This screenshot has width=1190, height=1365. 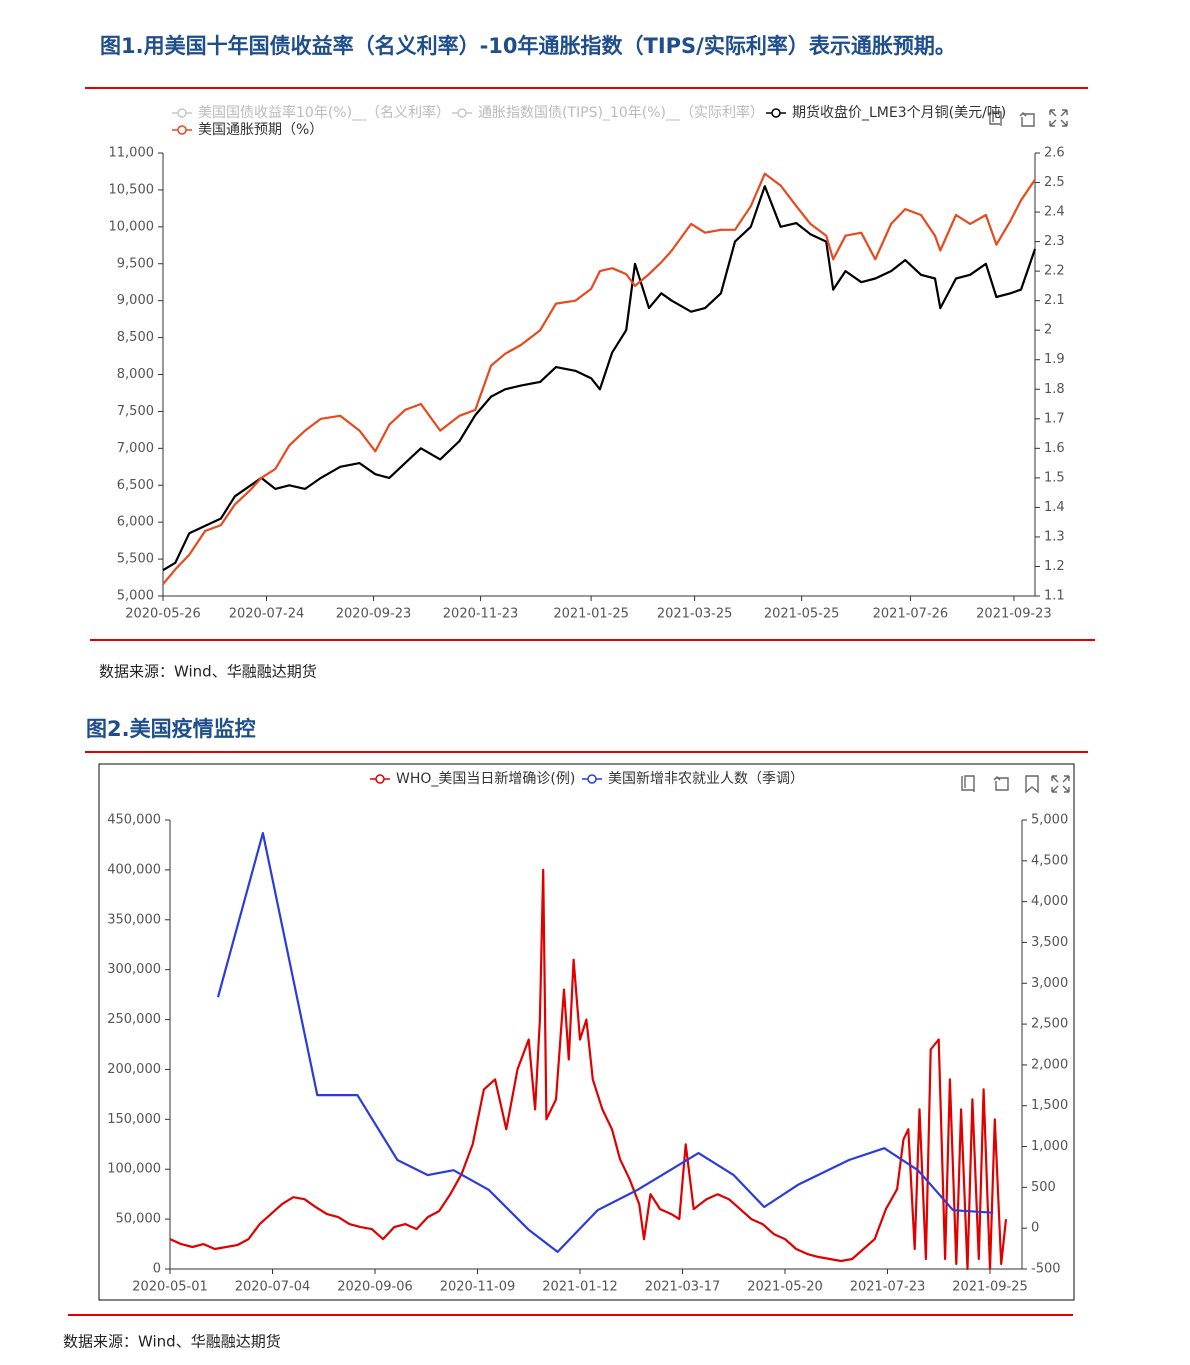 I want to click on y2-tick-label: 1.1, so click(x=1054, y=596).